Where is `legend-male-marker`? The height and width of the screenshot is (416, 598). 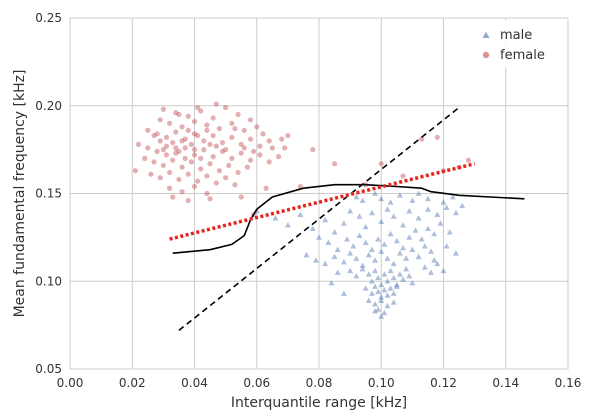
legend-male-marker is located at coordinates (486, 34).